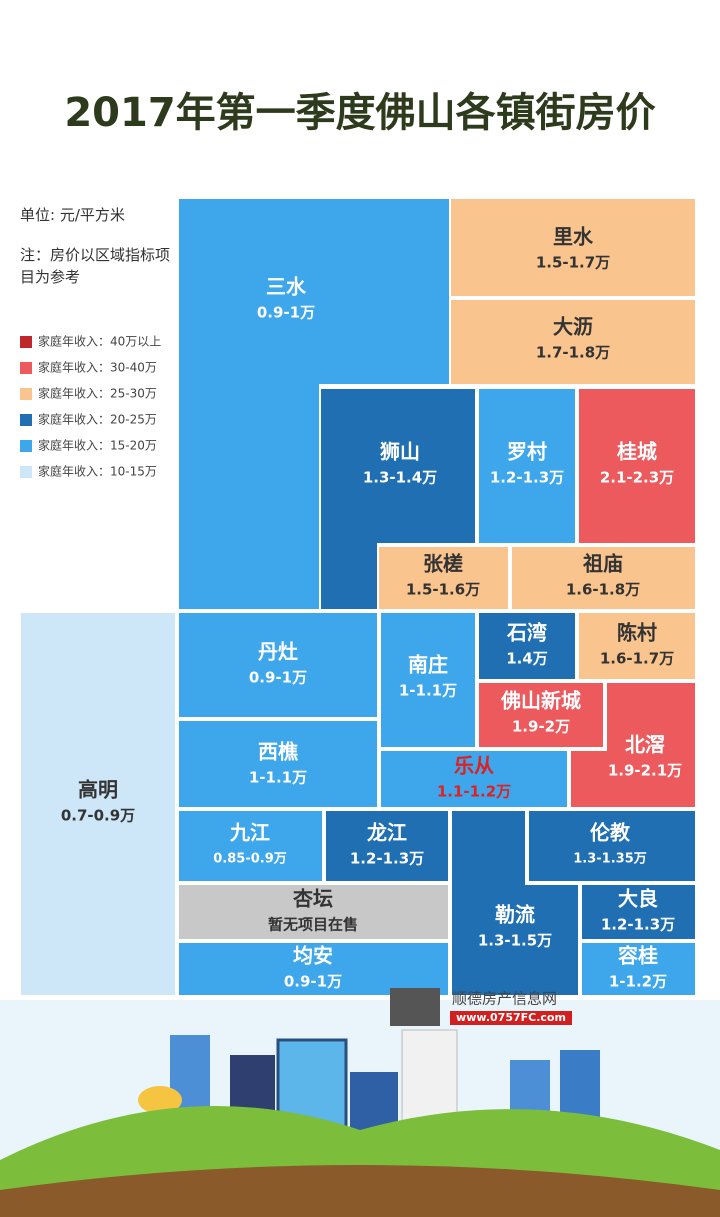 This screenshot has height=1217, width=720. What do you see at coordinates (312, 899) in the screenshot?
I see `tile-name: 杏坛` at bounding box center [312, 899].